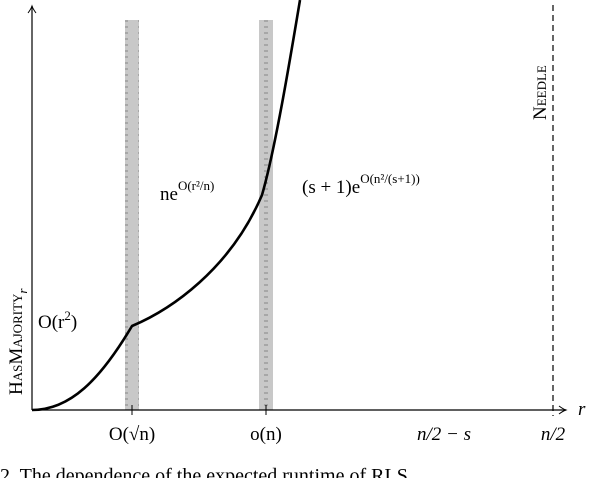 The height and width of the screenshot is (478, 606). What do you see at coordinates (187, 191) in the screenshot?
I see `curve-label: neO(r²/n)` at bounding box center [187, 191].